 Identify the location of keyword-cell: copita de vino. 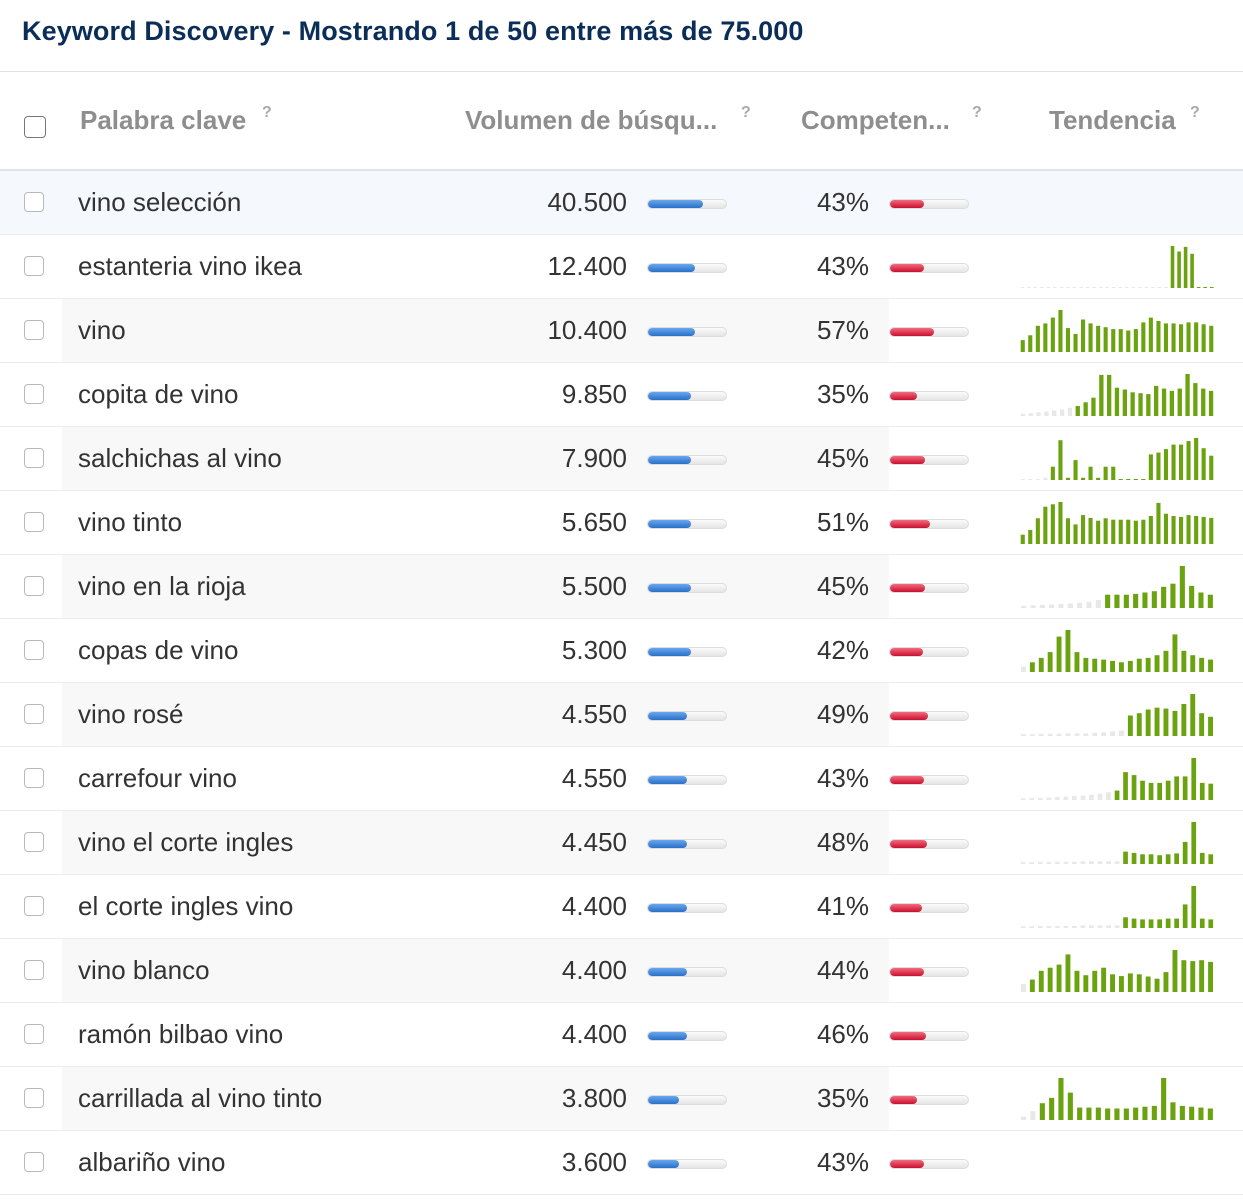
(158, 393).